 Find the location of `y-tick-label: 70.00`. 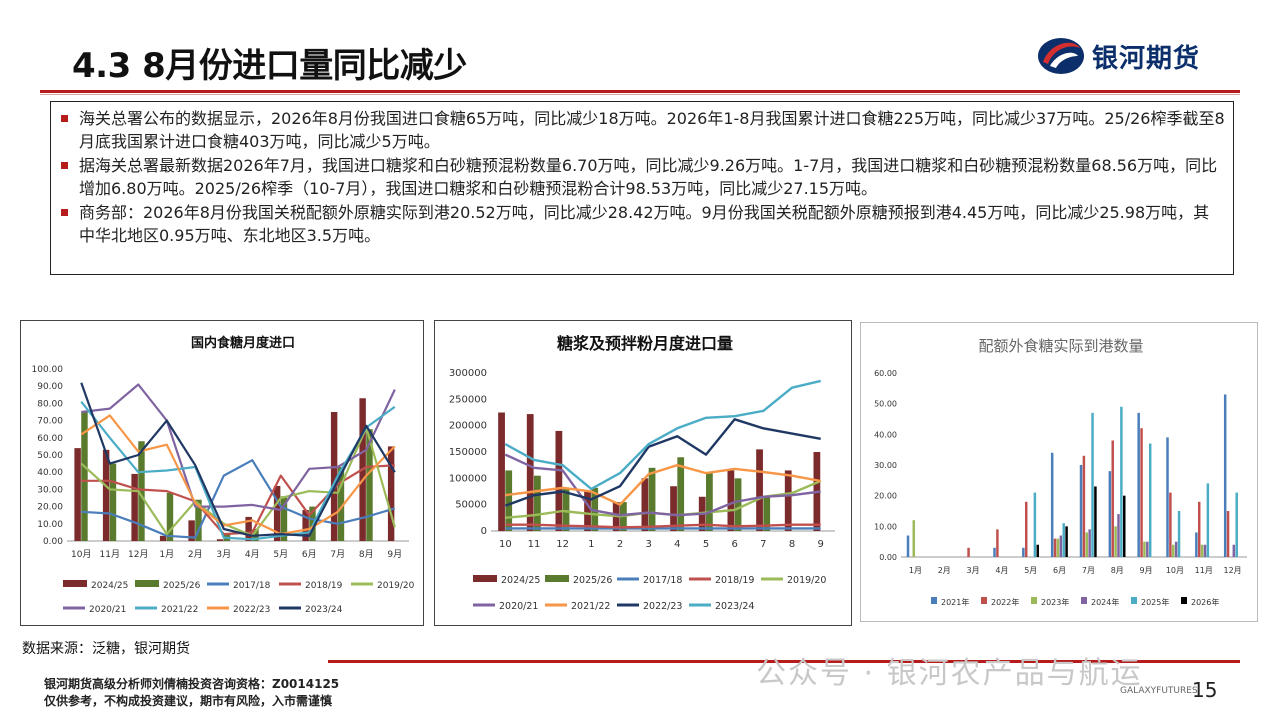

y-tick-label: 70.00 is located at coordinates (50, 422).